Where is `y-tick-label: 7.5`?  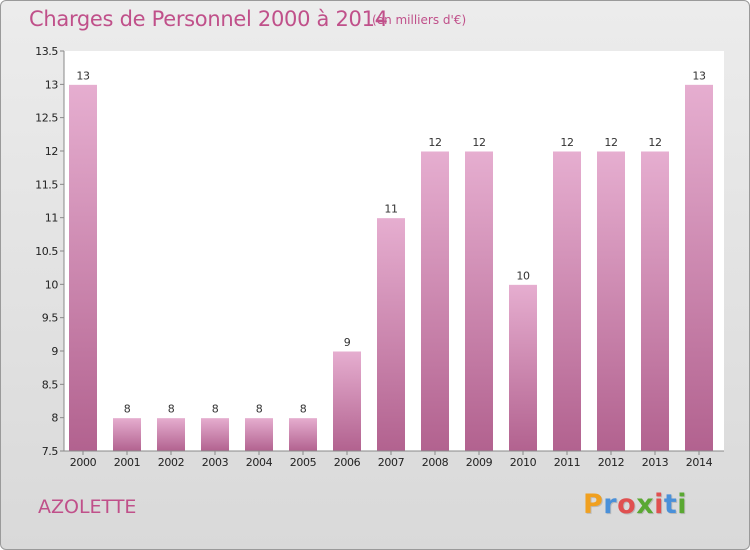
y-tick-label: 7.5 is located at coordinates (50, 451).